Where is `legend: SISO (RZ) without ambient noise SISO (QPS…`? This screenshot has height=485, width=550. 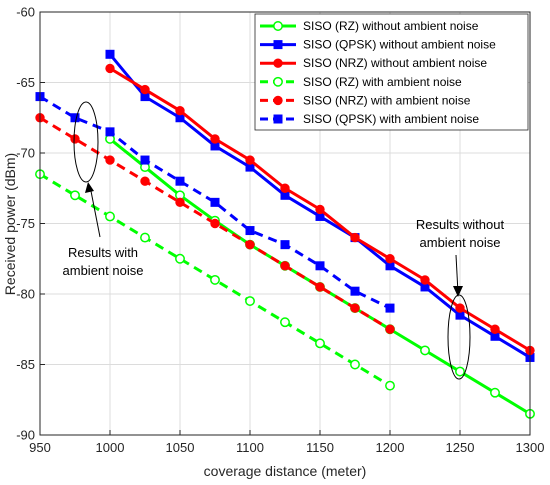
legend: SISO (RZ) without ambient noise SISO (QPS… is located at coordinates (391, 72).